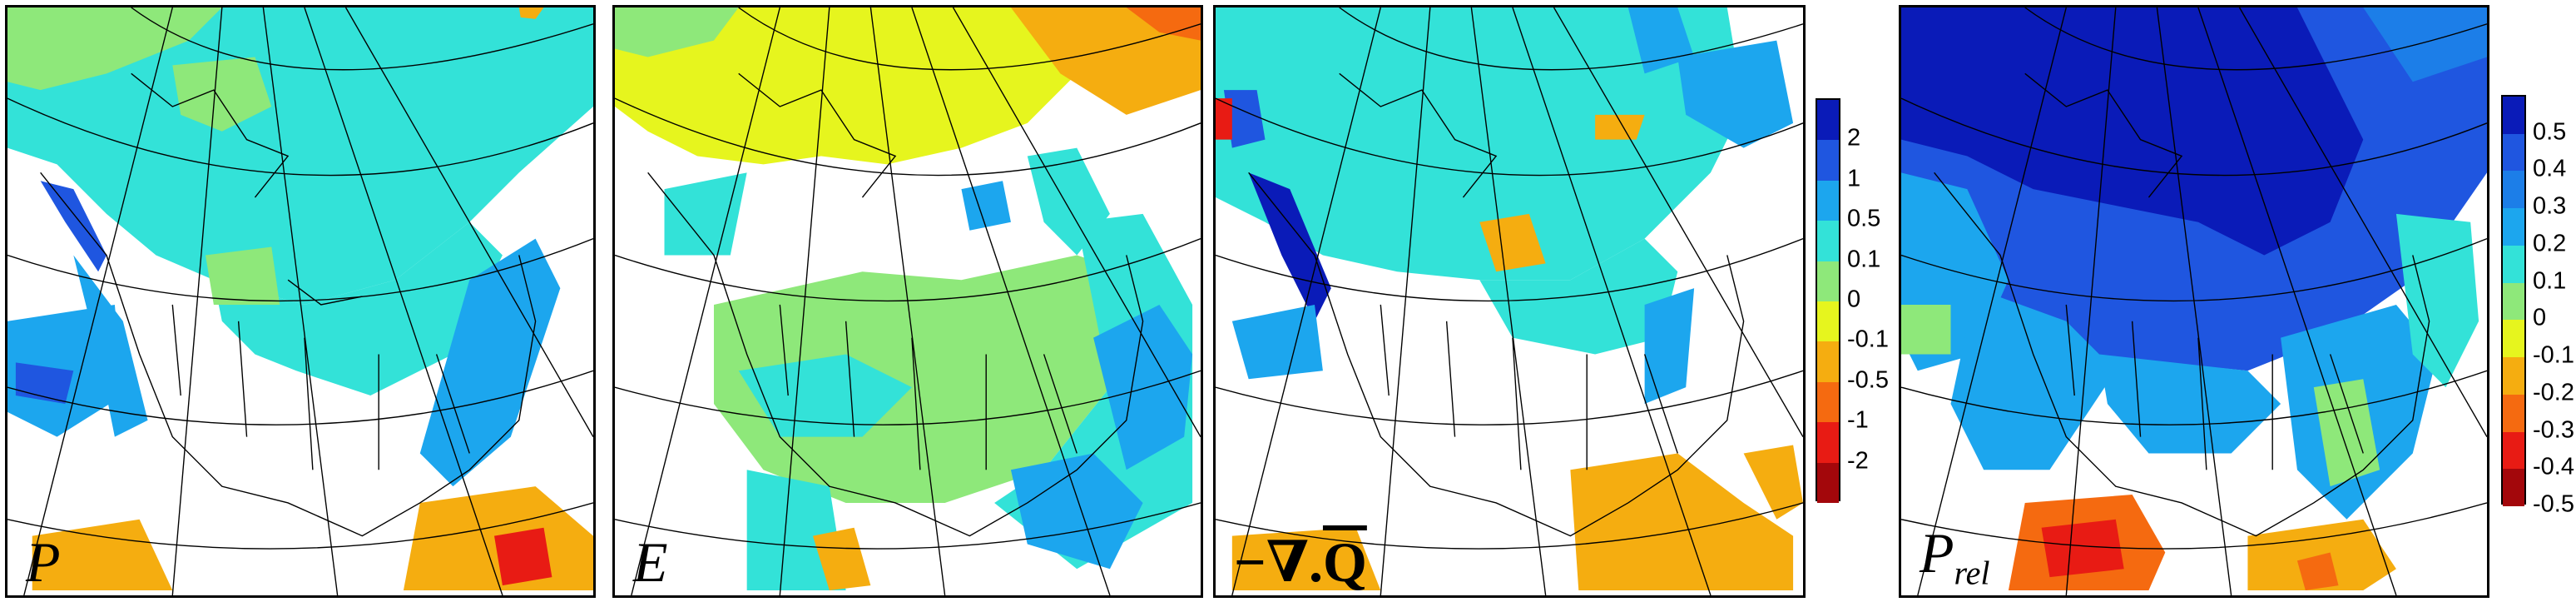 The width and height of the screenshot is (2576, 602). Describe the element at coordinates (2550, 168) in the screenshot. I see `colorbar-tick-label: 0.4` at that location.